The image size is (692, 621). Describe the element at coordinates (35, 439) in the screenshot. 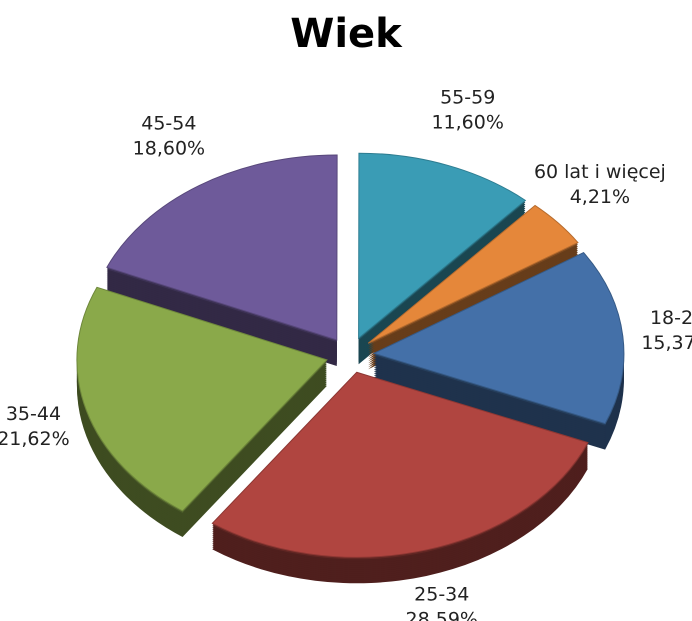

I see `slice-value-label: 21,62%` at that location.